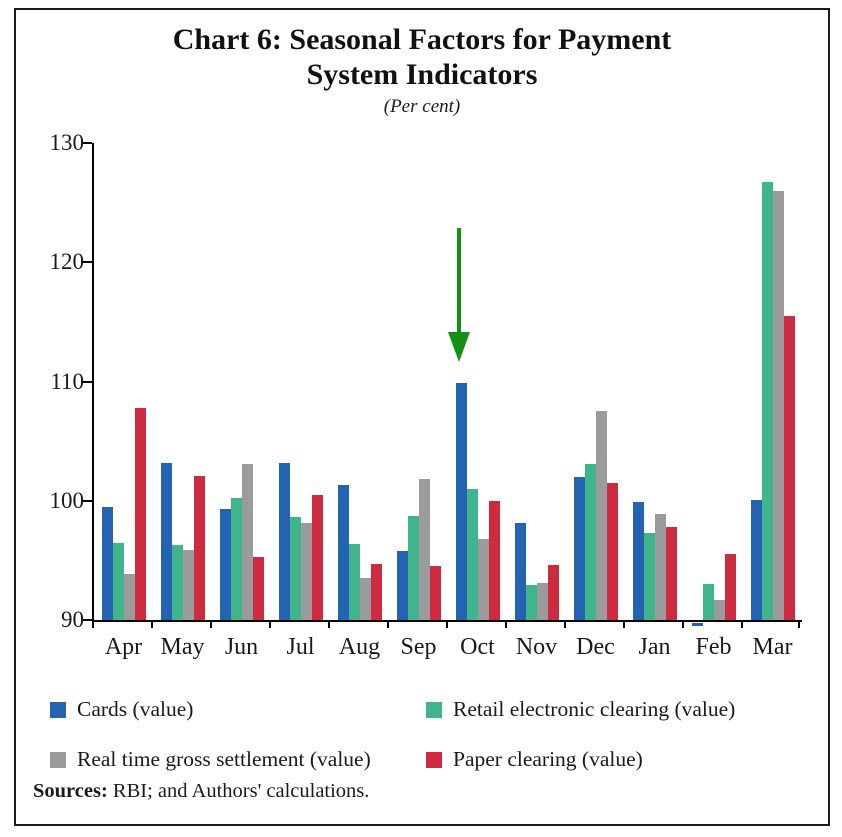  What do you see at coordinates (238, 791) in the screenshot?
I see `sources-text: RBI; and Authors' calculations.` at bounding box center [238, 791].